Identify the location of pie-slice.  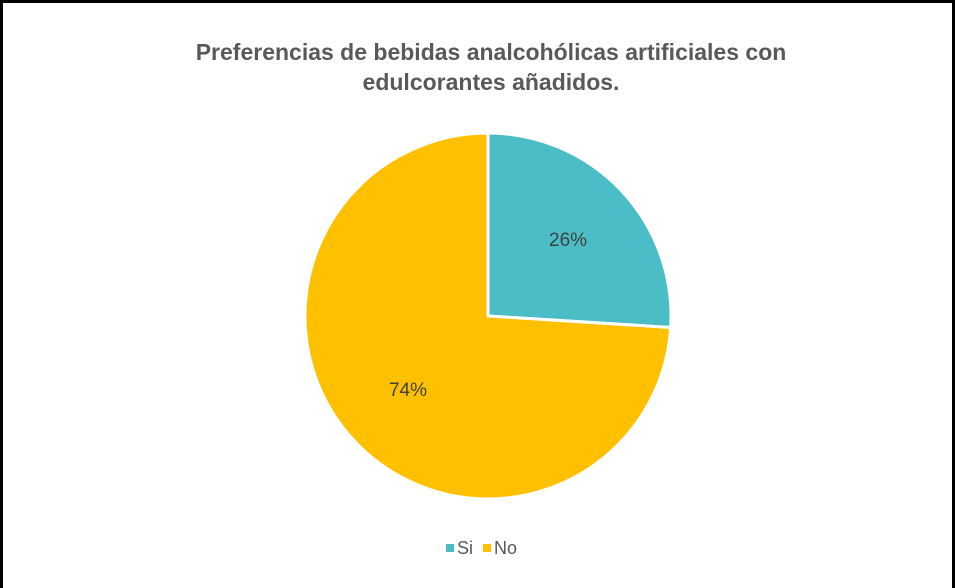
(579, 230).